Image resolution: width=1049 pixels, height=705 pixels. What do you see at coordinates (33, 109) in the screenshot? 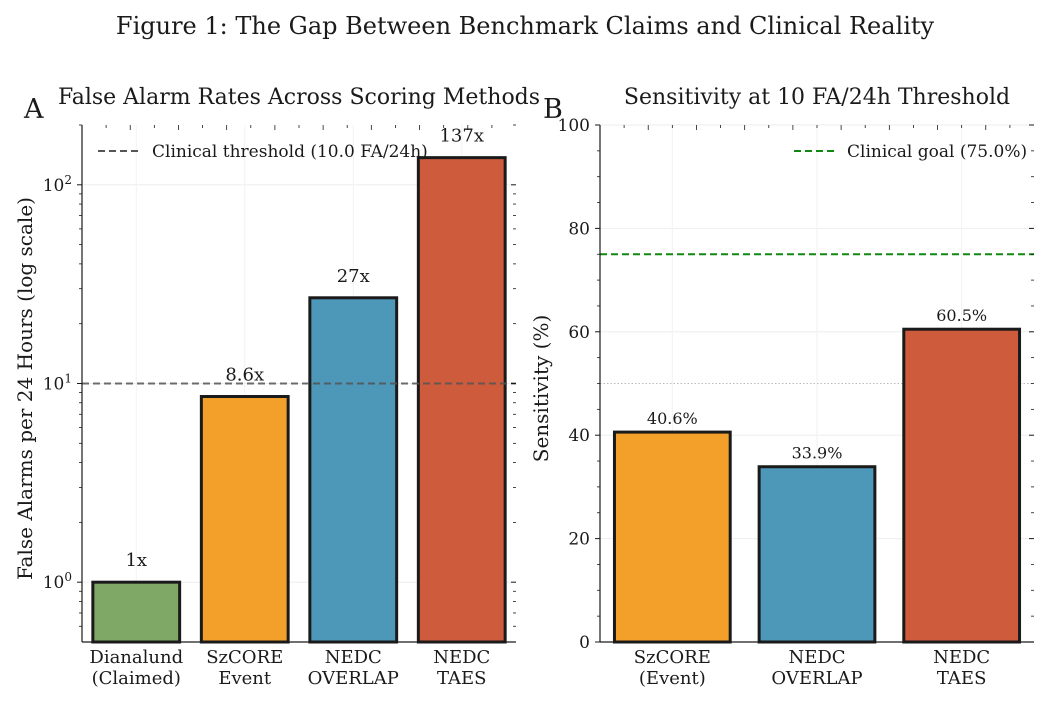
I see `panel-letter: A` at bounding box center [33, 109].